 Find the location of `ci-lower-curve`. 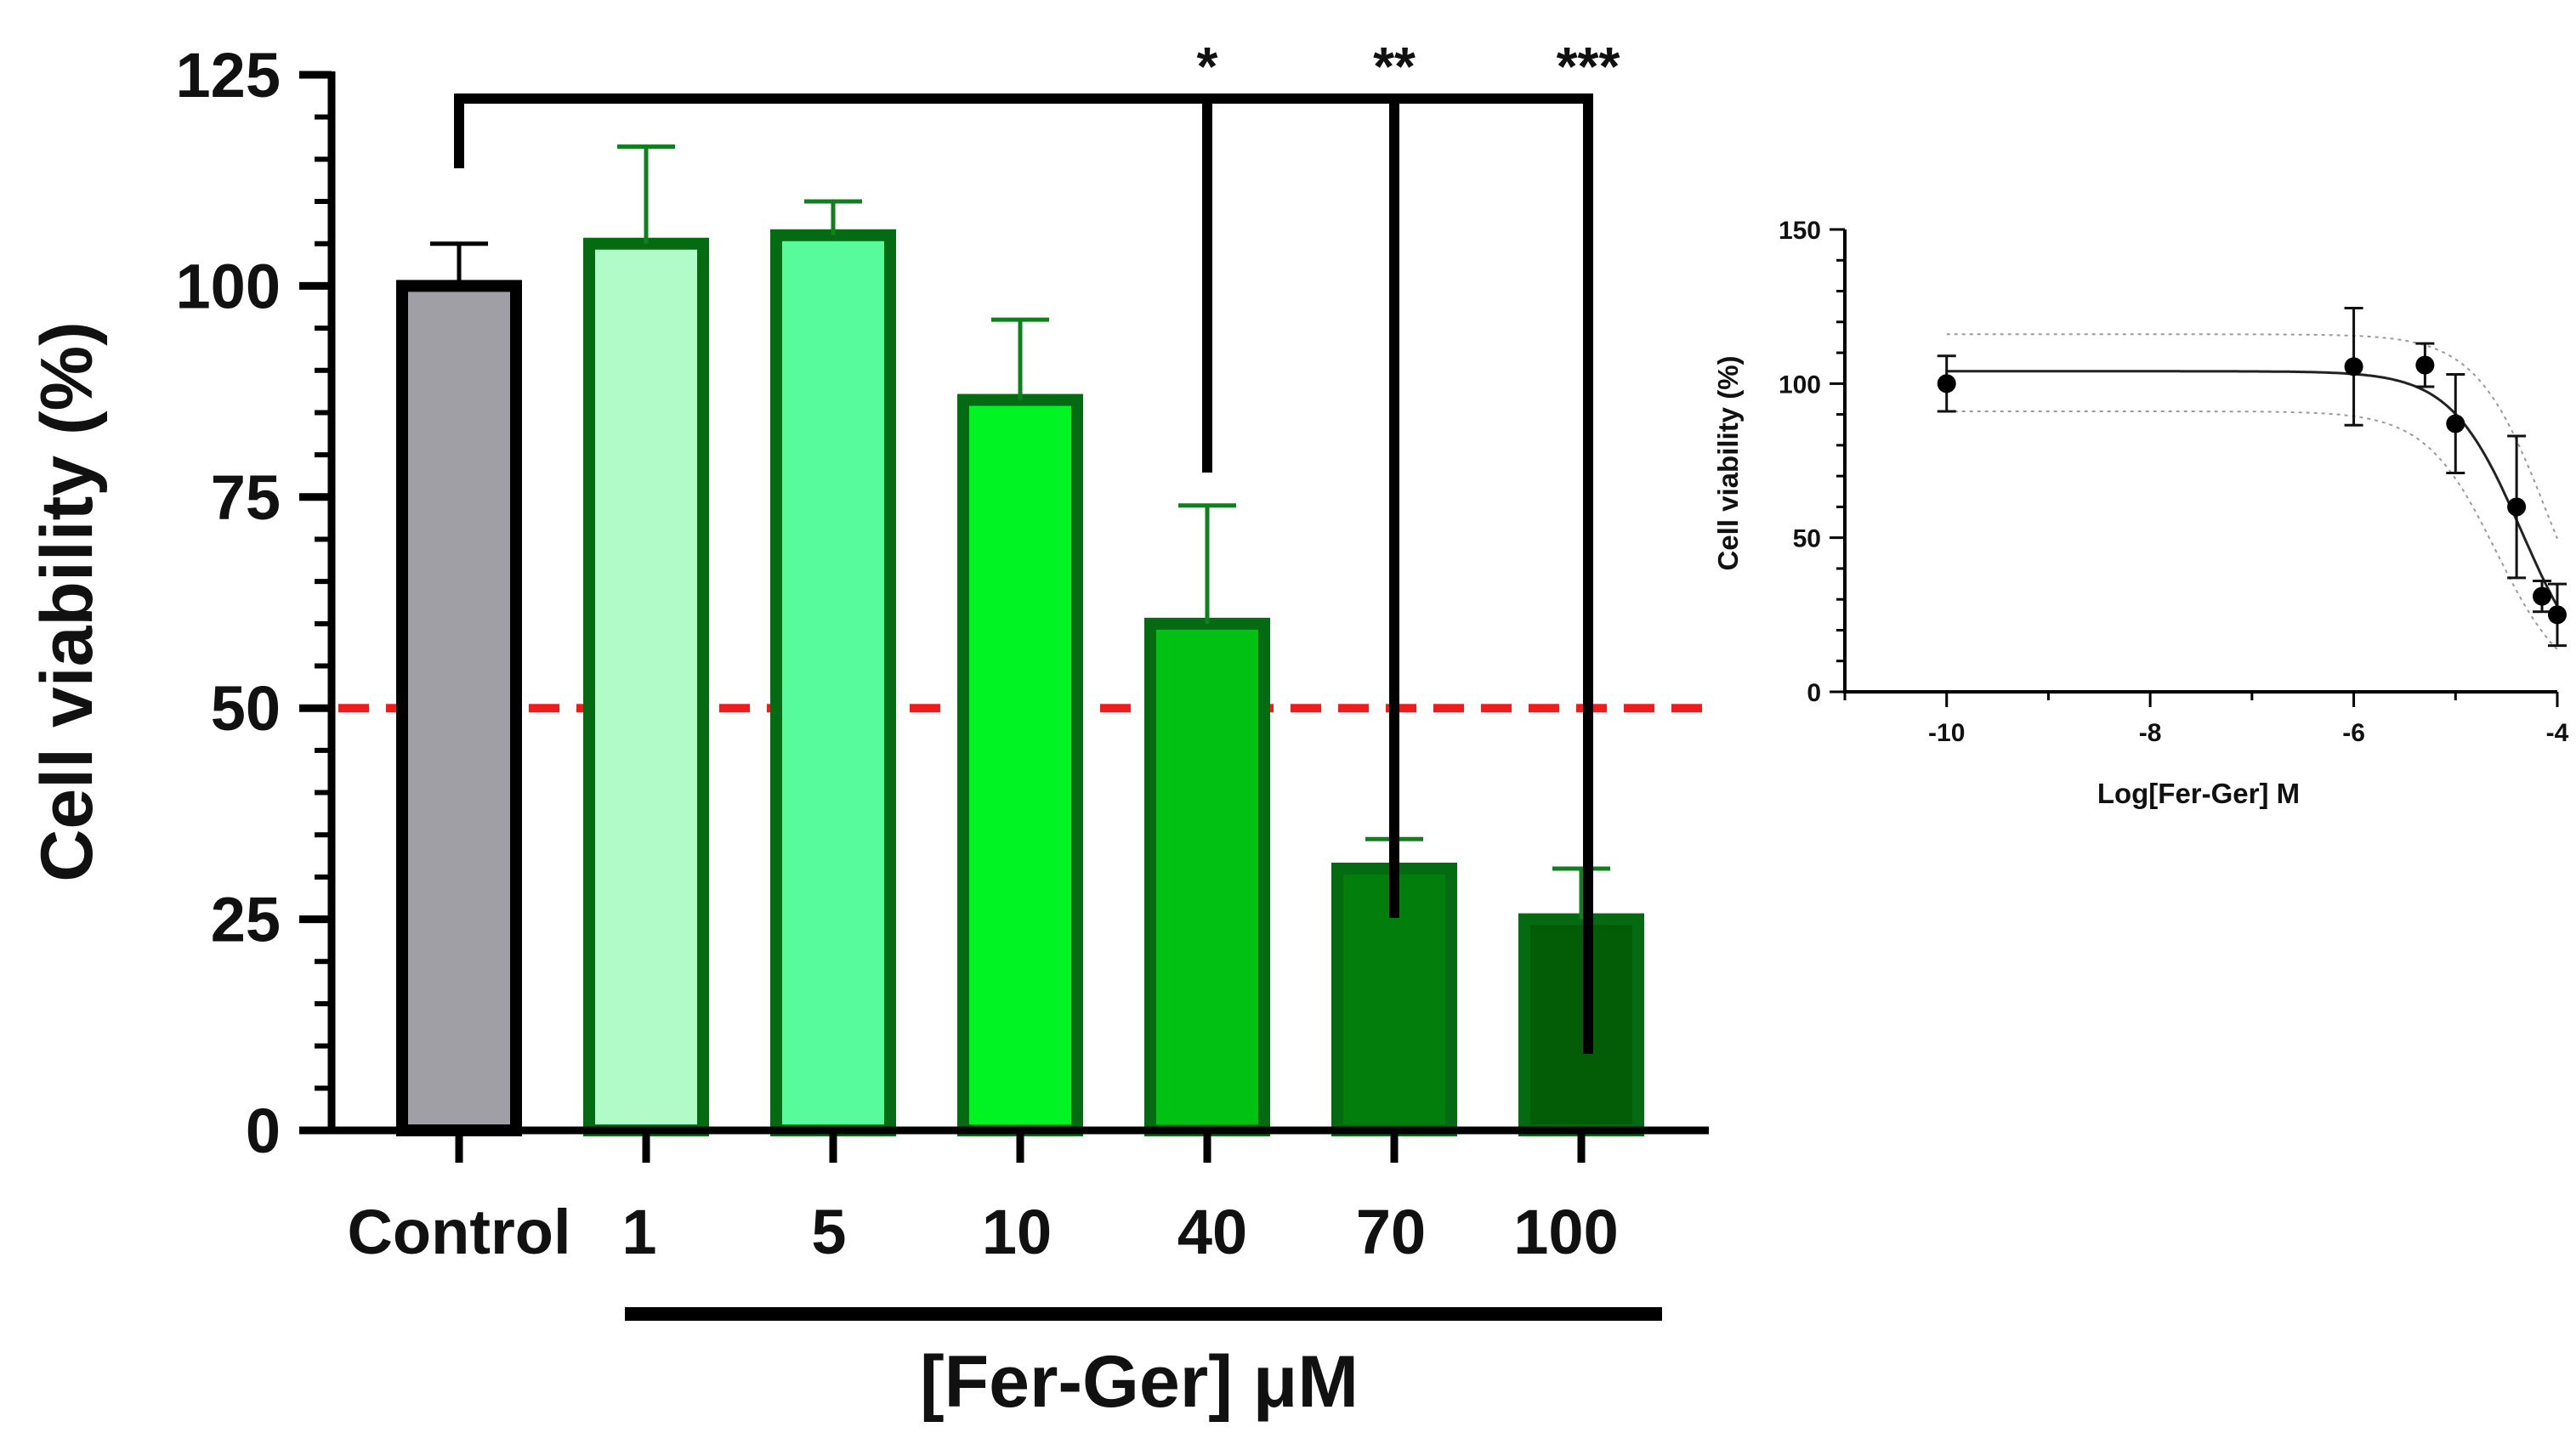

ci-lower-curve is located at coordinates (2252, 530).